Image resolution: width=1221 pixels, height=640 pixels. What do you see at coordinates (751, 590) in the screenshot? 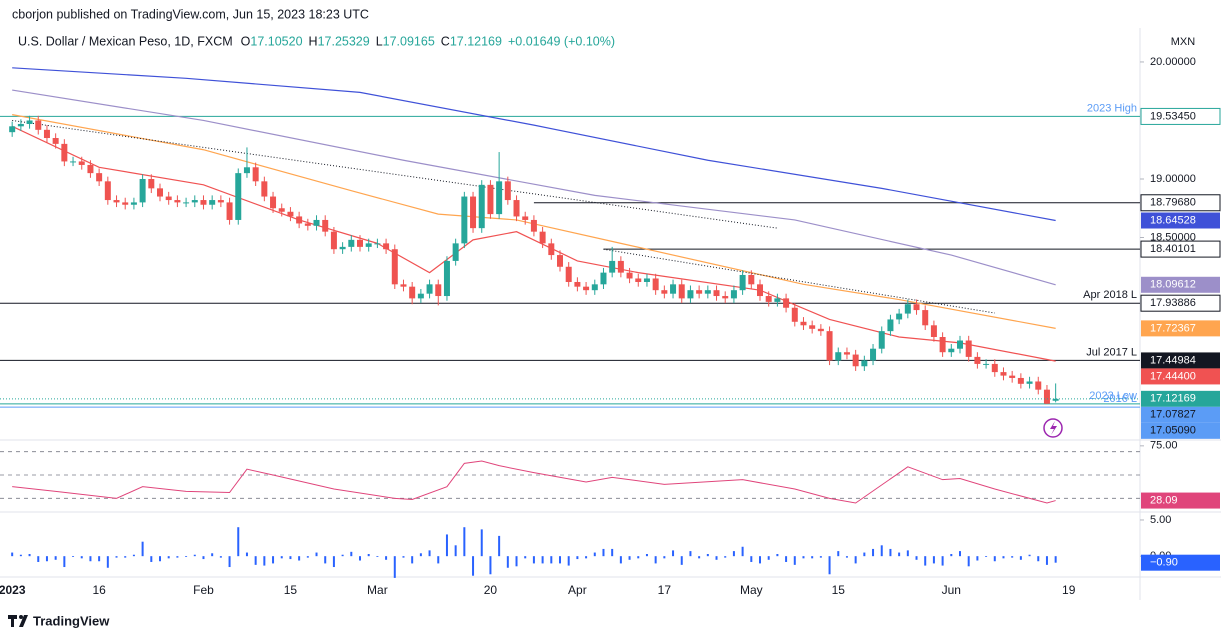
I see `x-tick-label: May` at bounding box center [751, 590].